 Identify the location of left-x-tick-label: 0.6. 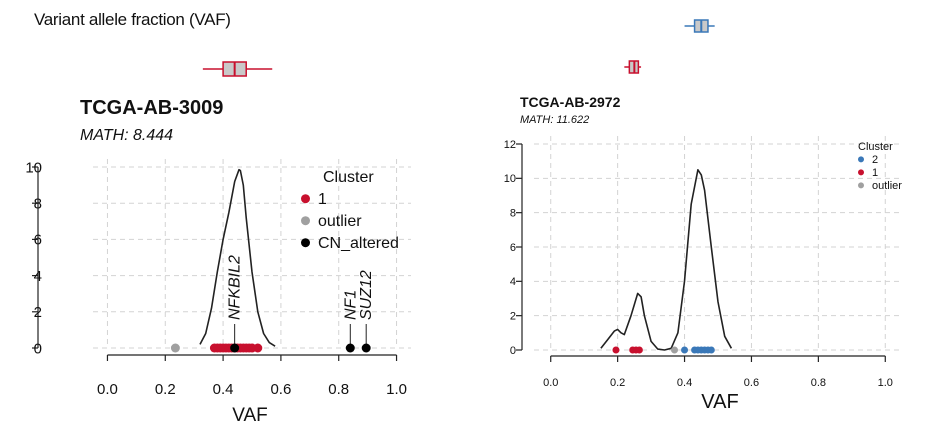
(280, 389).